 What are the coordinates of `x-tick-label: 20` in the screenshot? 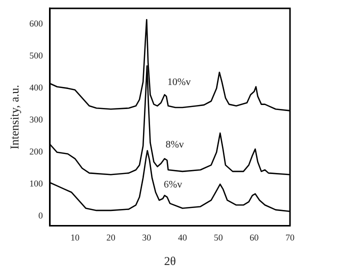 It's located at (111, 237).